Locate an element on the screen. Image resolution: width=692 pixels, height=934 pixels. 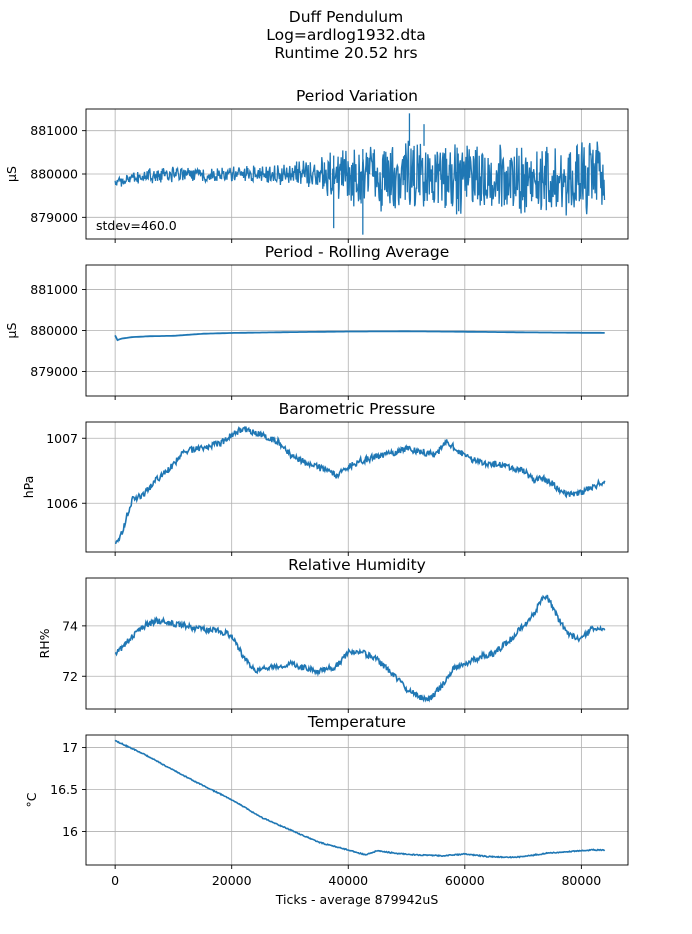
x-tick-label-1: 20000 is located at coordinates (232, 880).